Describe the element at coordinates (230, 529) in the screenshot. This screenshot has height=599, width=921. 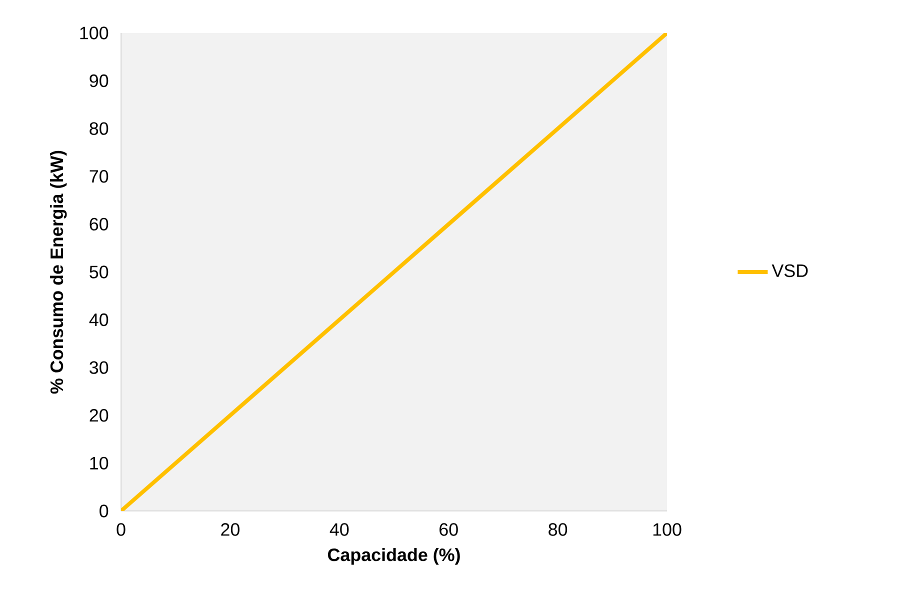
I see `x-tick-label: 20` at that location.